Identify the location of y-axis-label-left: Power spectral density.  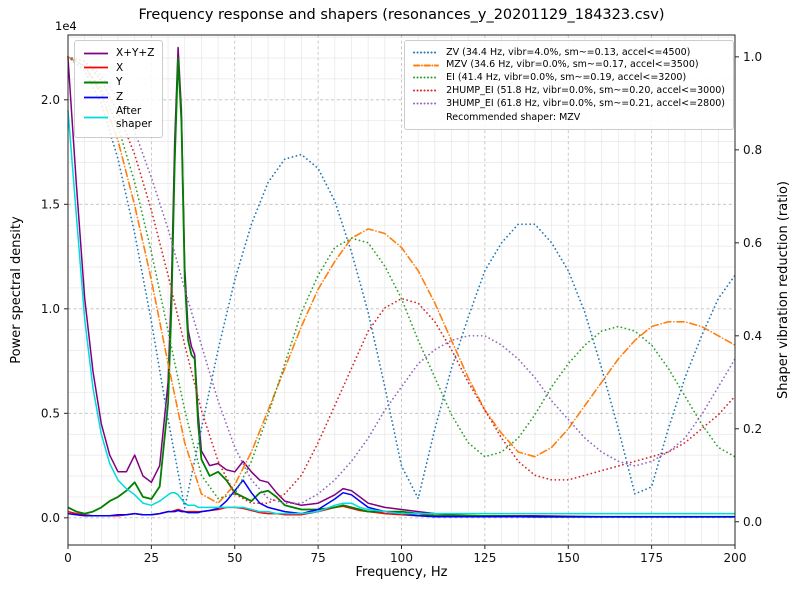
(16, 290).